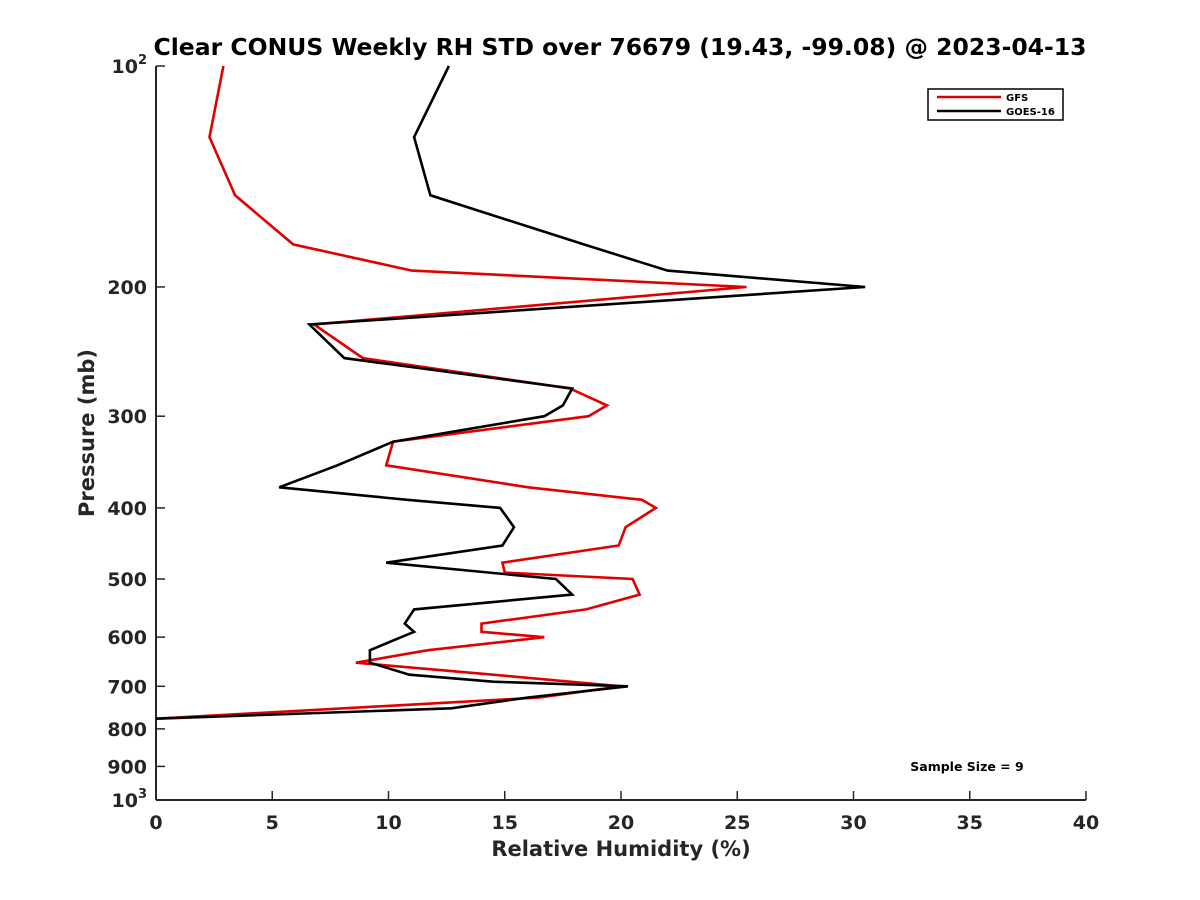  Describe the element at coordinates (127, 730) in the screenshot. I see `y-tick-label: 800` at that location.